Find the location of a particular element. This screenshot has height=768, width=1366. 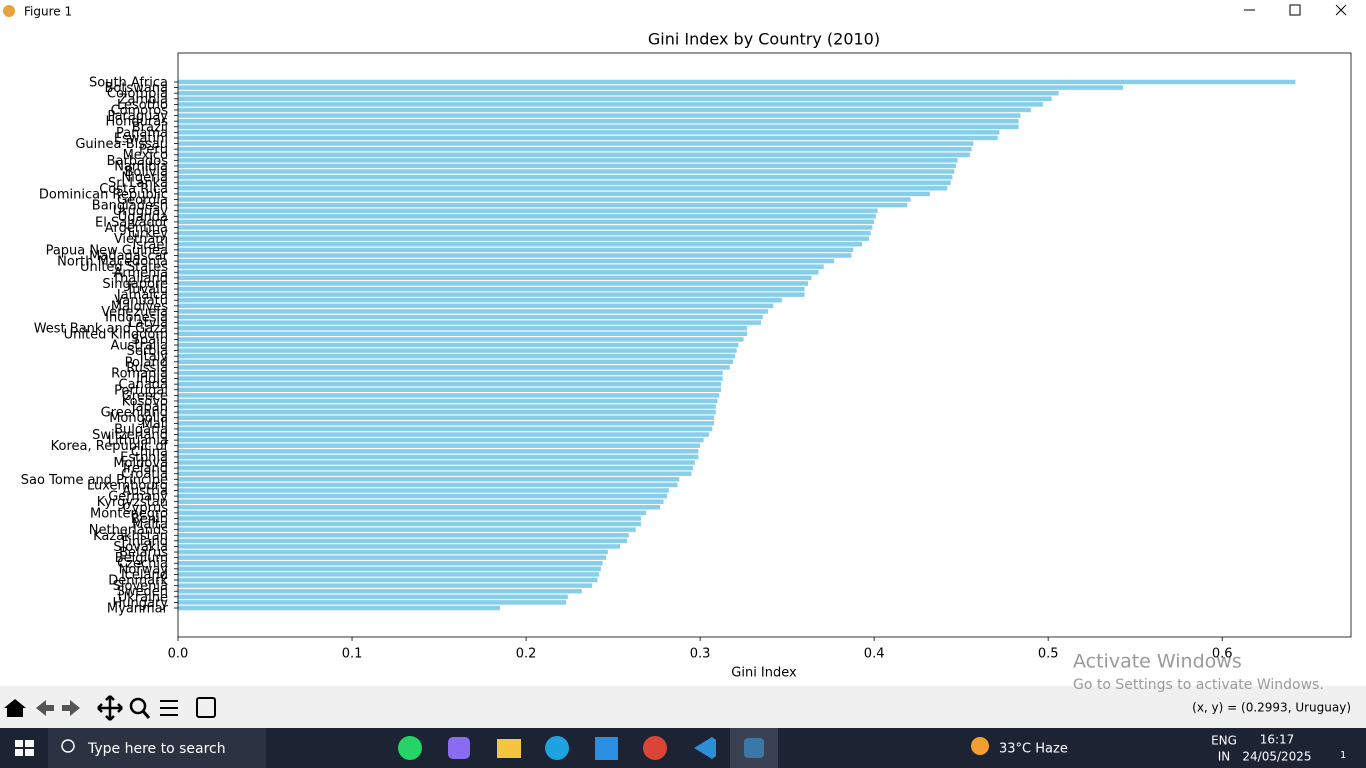

y-tick-label: Indonesia is located at coordinates (136, 318).